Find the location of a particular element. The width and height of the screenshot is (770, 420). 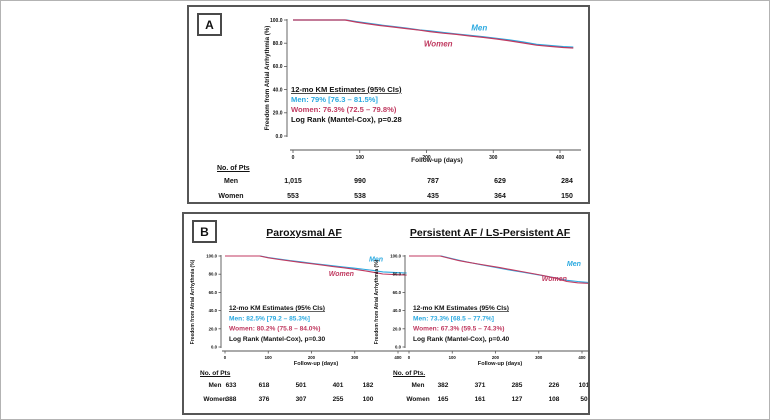

risk-value: 165 is located at coordinates (443, 399).